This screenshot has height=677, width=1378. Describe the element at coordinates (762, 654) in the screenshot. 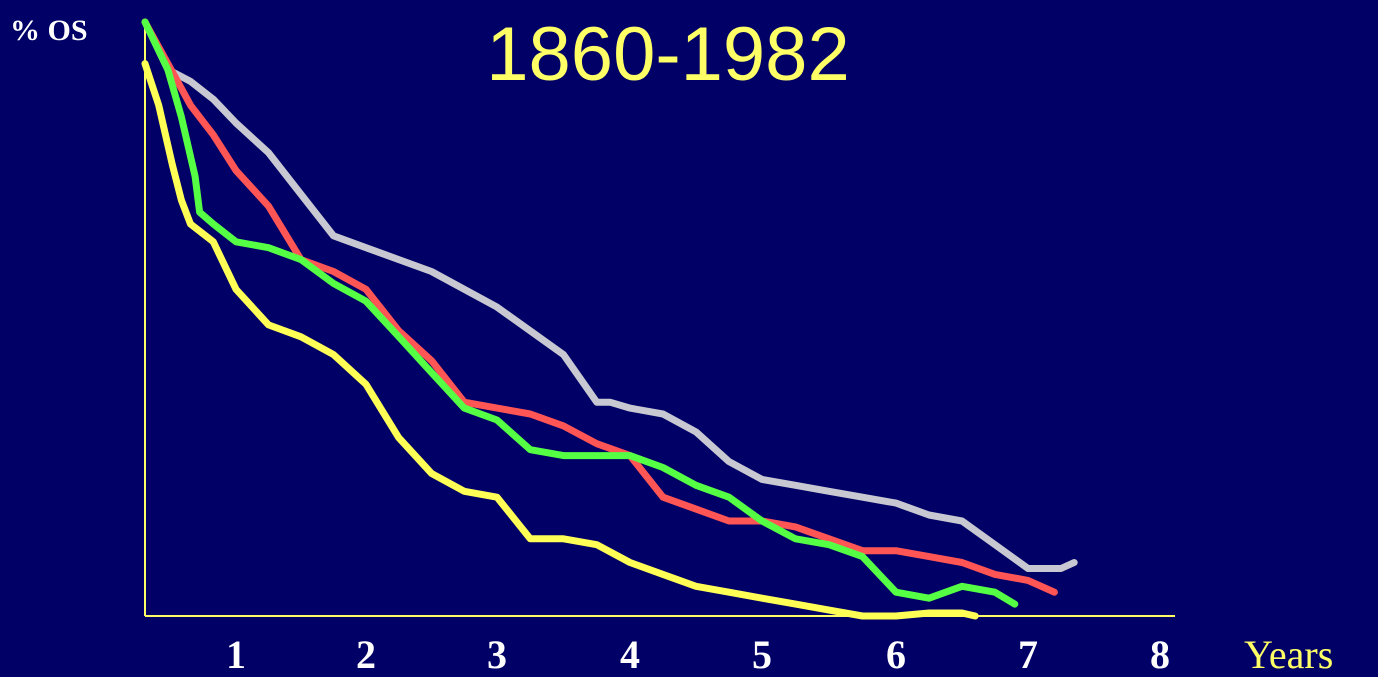

I see `x-tick-label-5: 5` at that location.